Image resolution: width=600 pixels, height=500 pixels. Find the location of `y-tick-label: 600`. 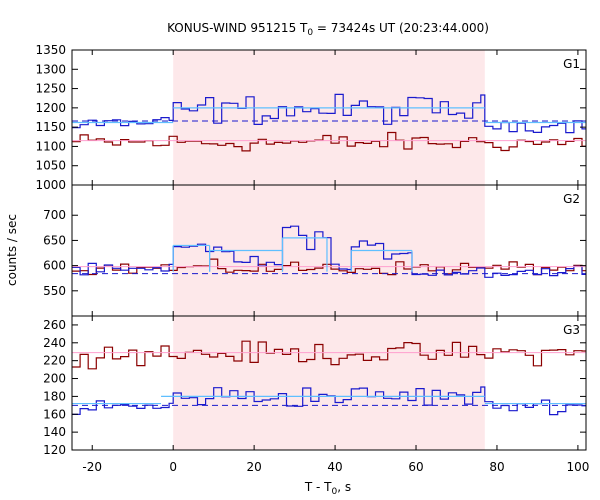

y-tick-label: 600 is located at coordinates (54, 266).